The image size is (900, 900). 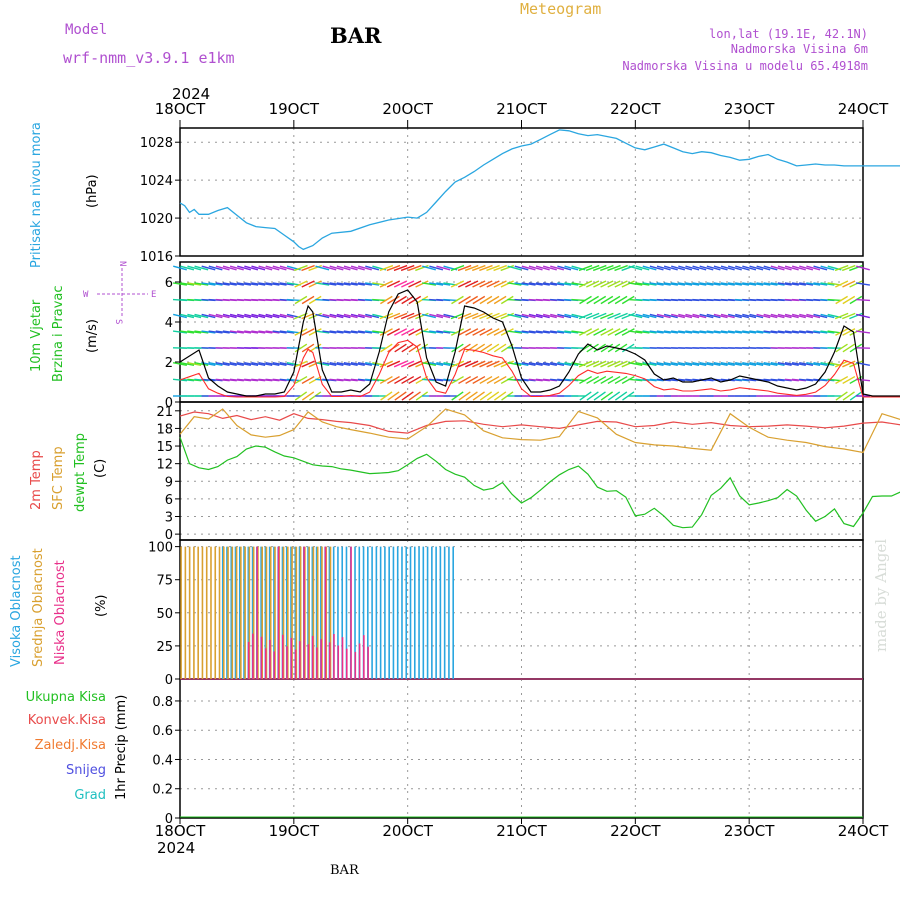 What do you see at coordinates (162, 790) in the screenshot?
I see `precip-tick-label: 0.2` at bounding box center [162, 790].